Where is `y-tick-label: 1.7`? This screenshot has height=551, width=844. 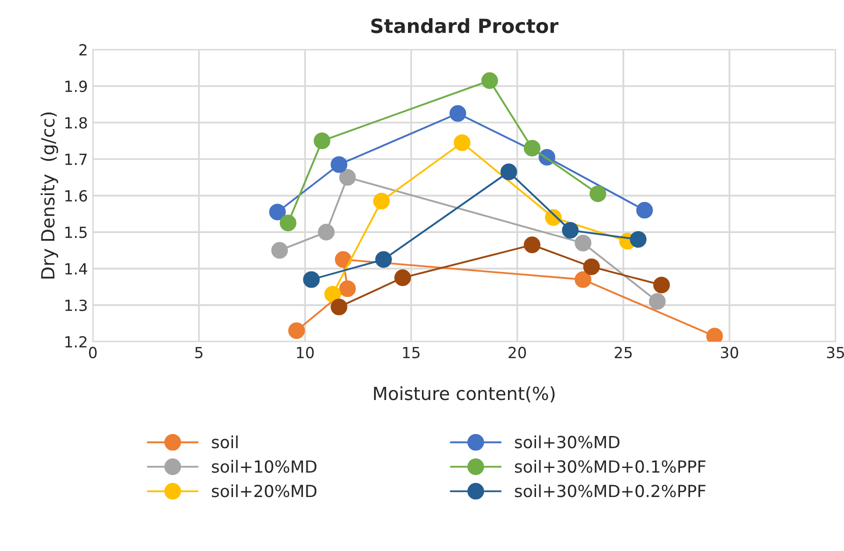 y-tick-label: 1.7 is located at coordinates (76, 159).